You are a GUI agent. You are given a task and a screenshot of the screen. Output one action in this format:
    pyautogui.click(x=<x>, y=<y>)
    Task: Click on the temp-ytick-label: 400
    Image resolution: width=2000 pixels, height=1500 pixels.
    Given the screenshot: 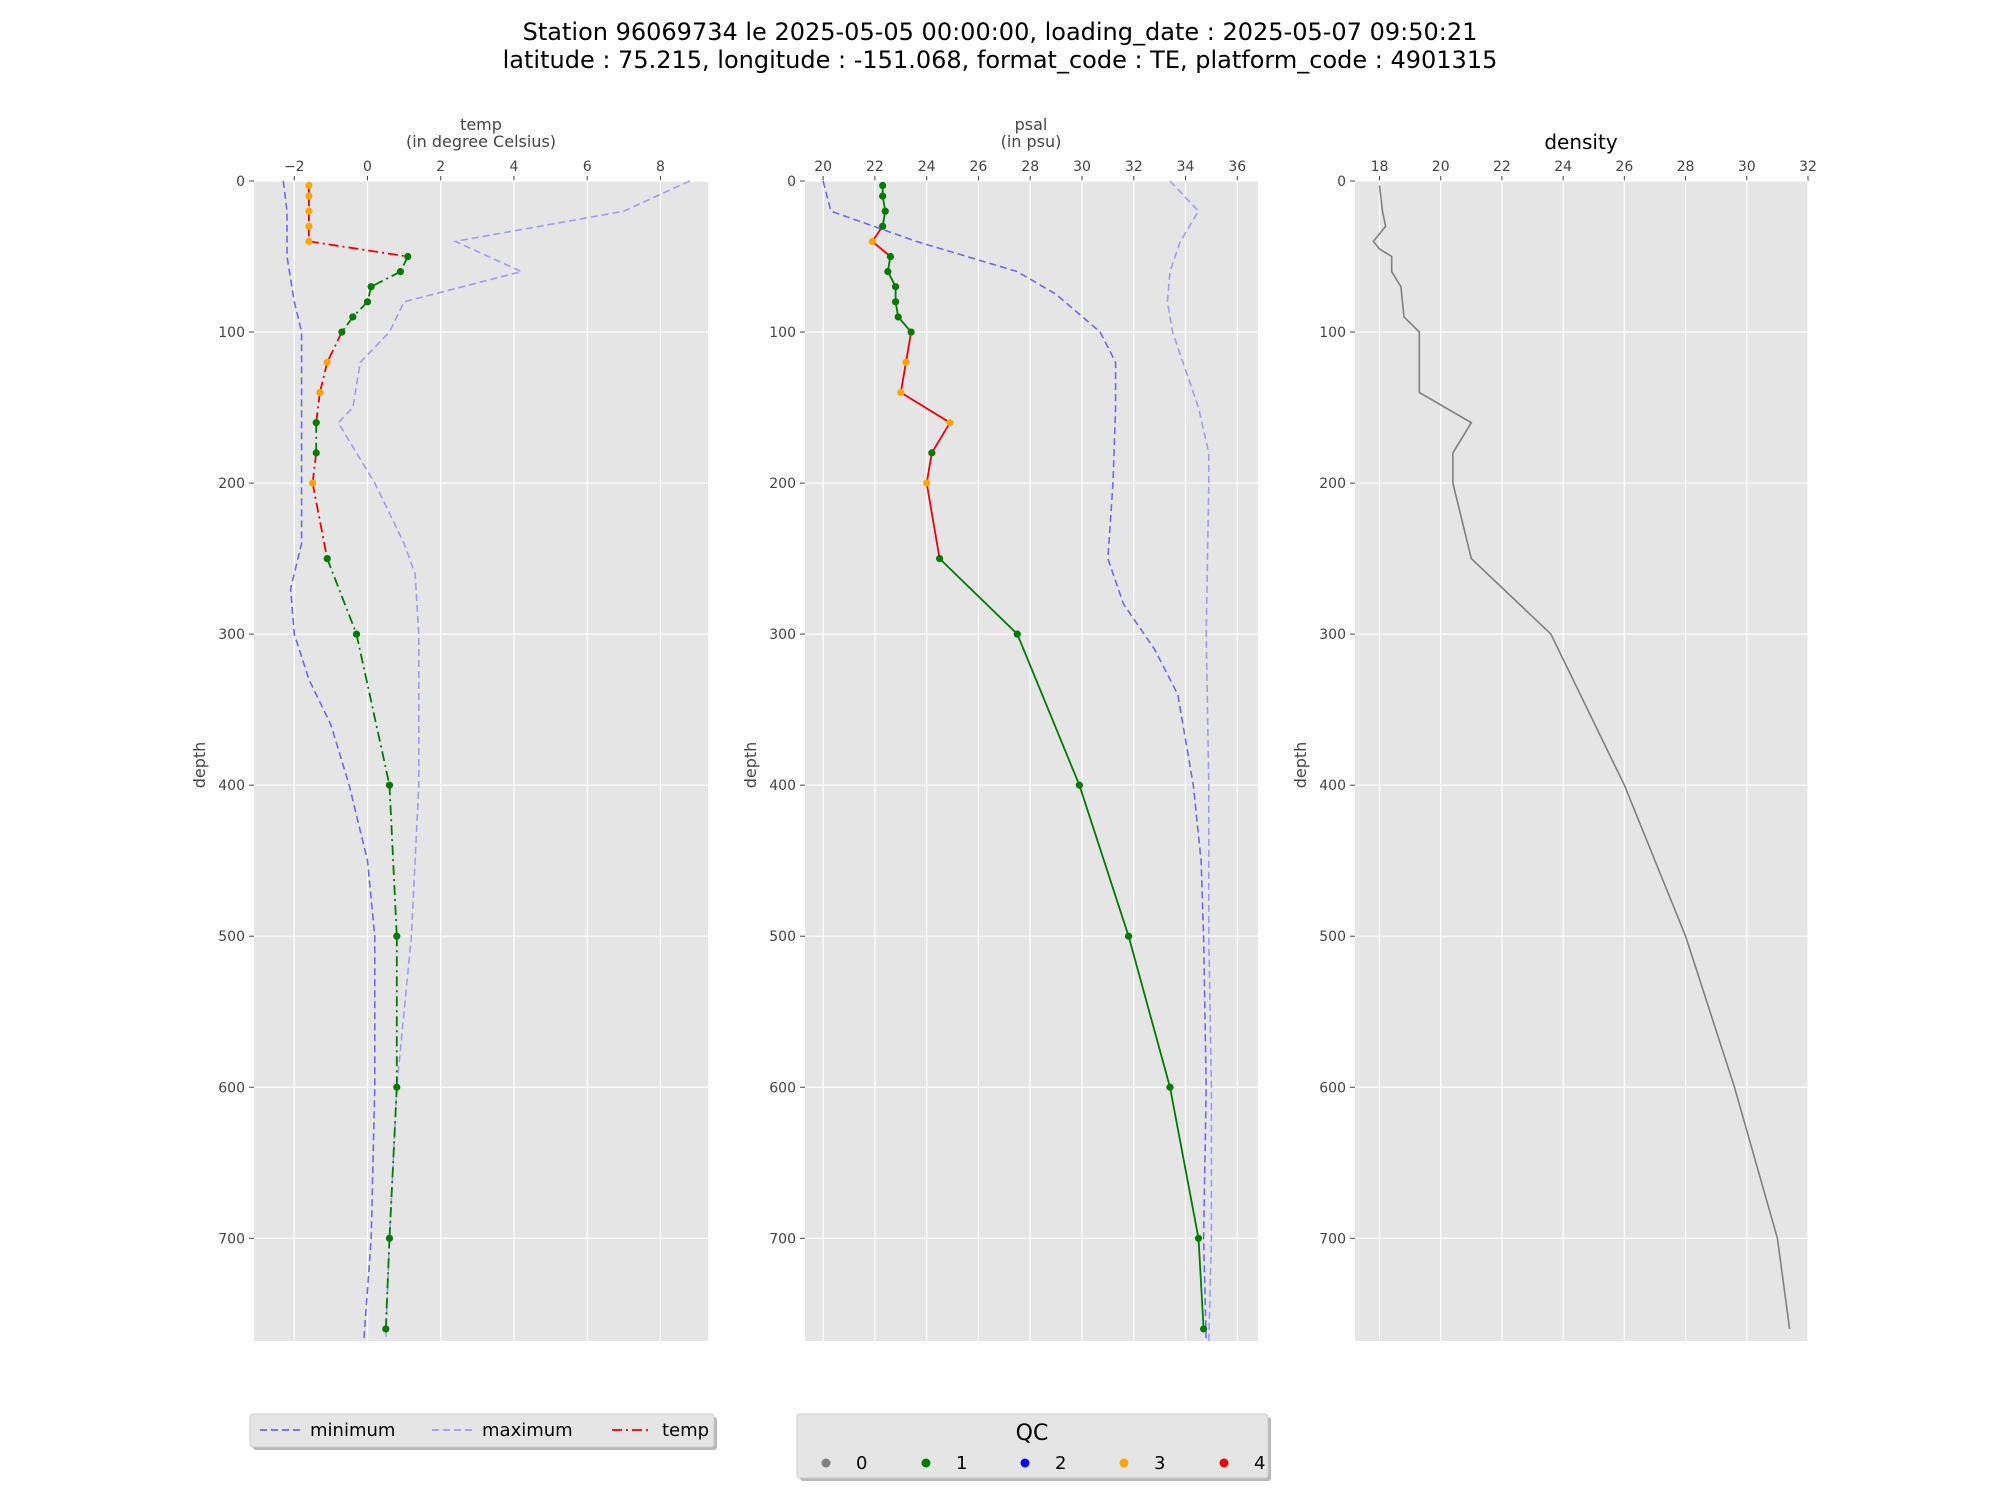 What is the action you would take?
    pyautogui.click(x=231, y=786)
    